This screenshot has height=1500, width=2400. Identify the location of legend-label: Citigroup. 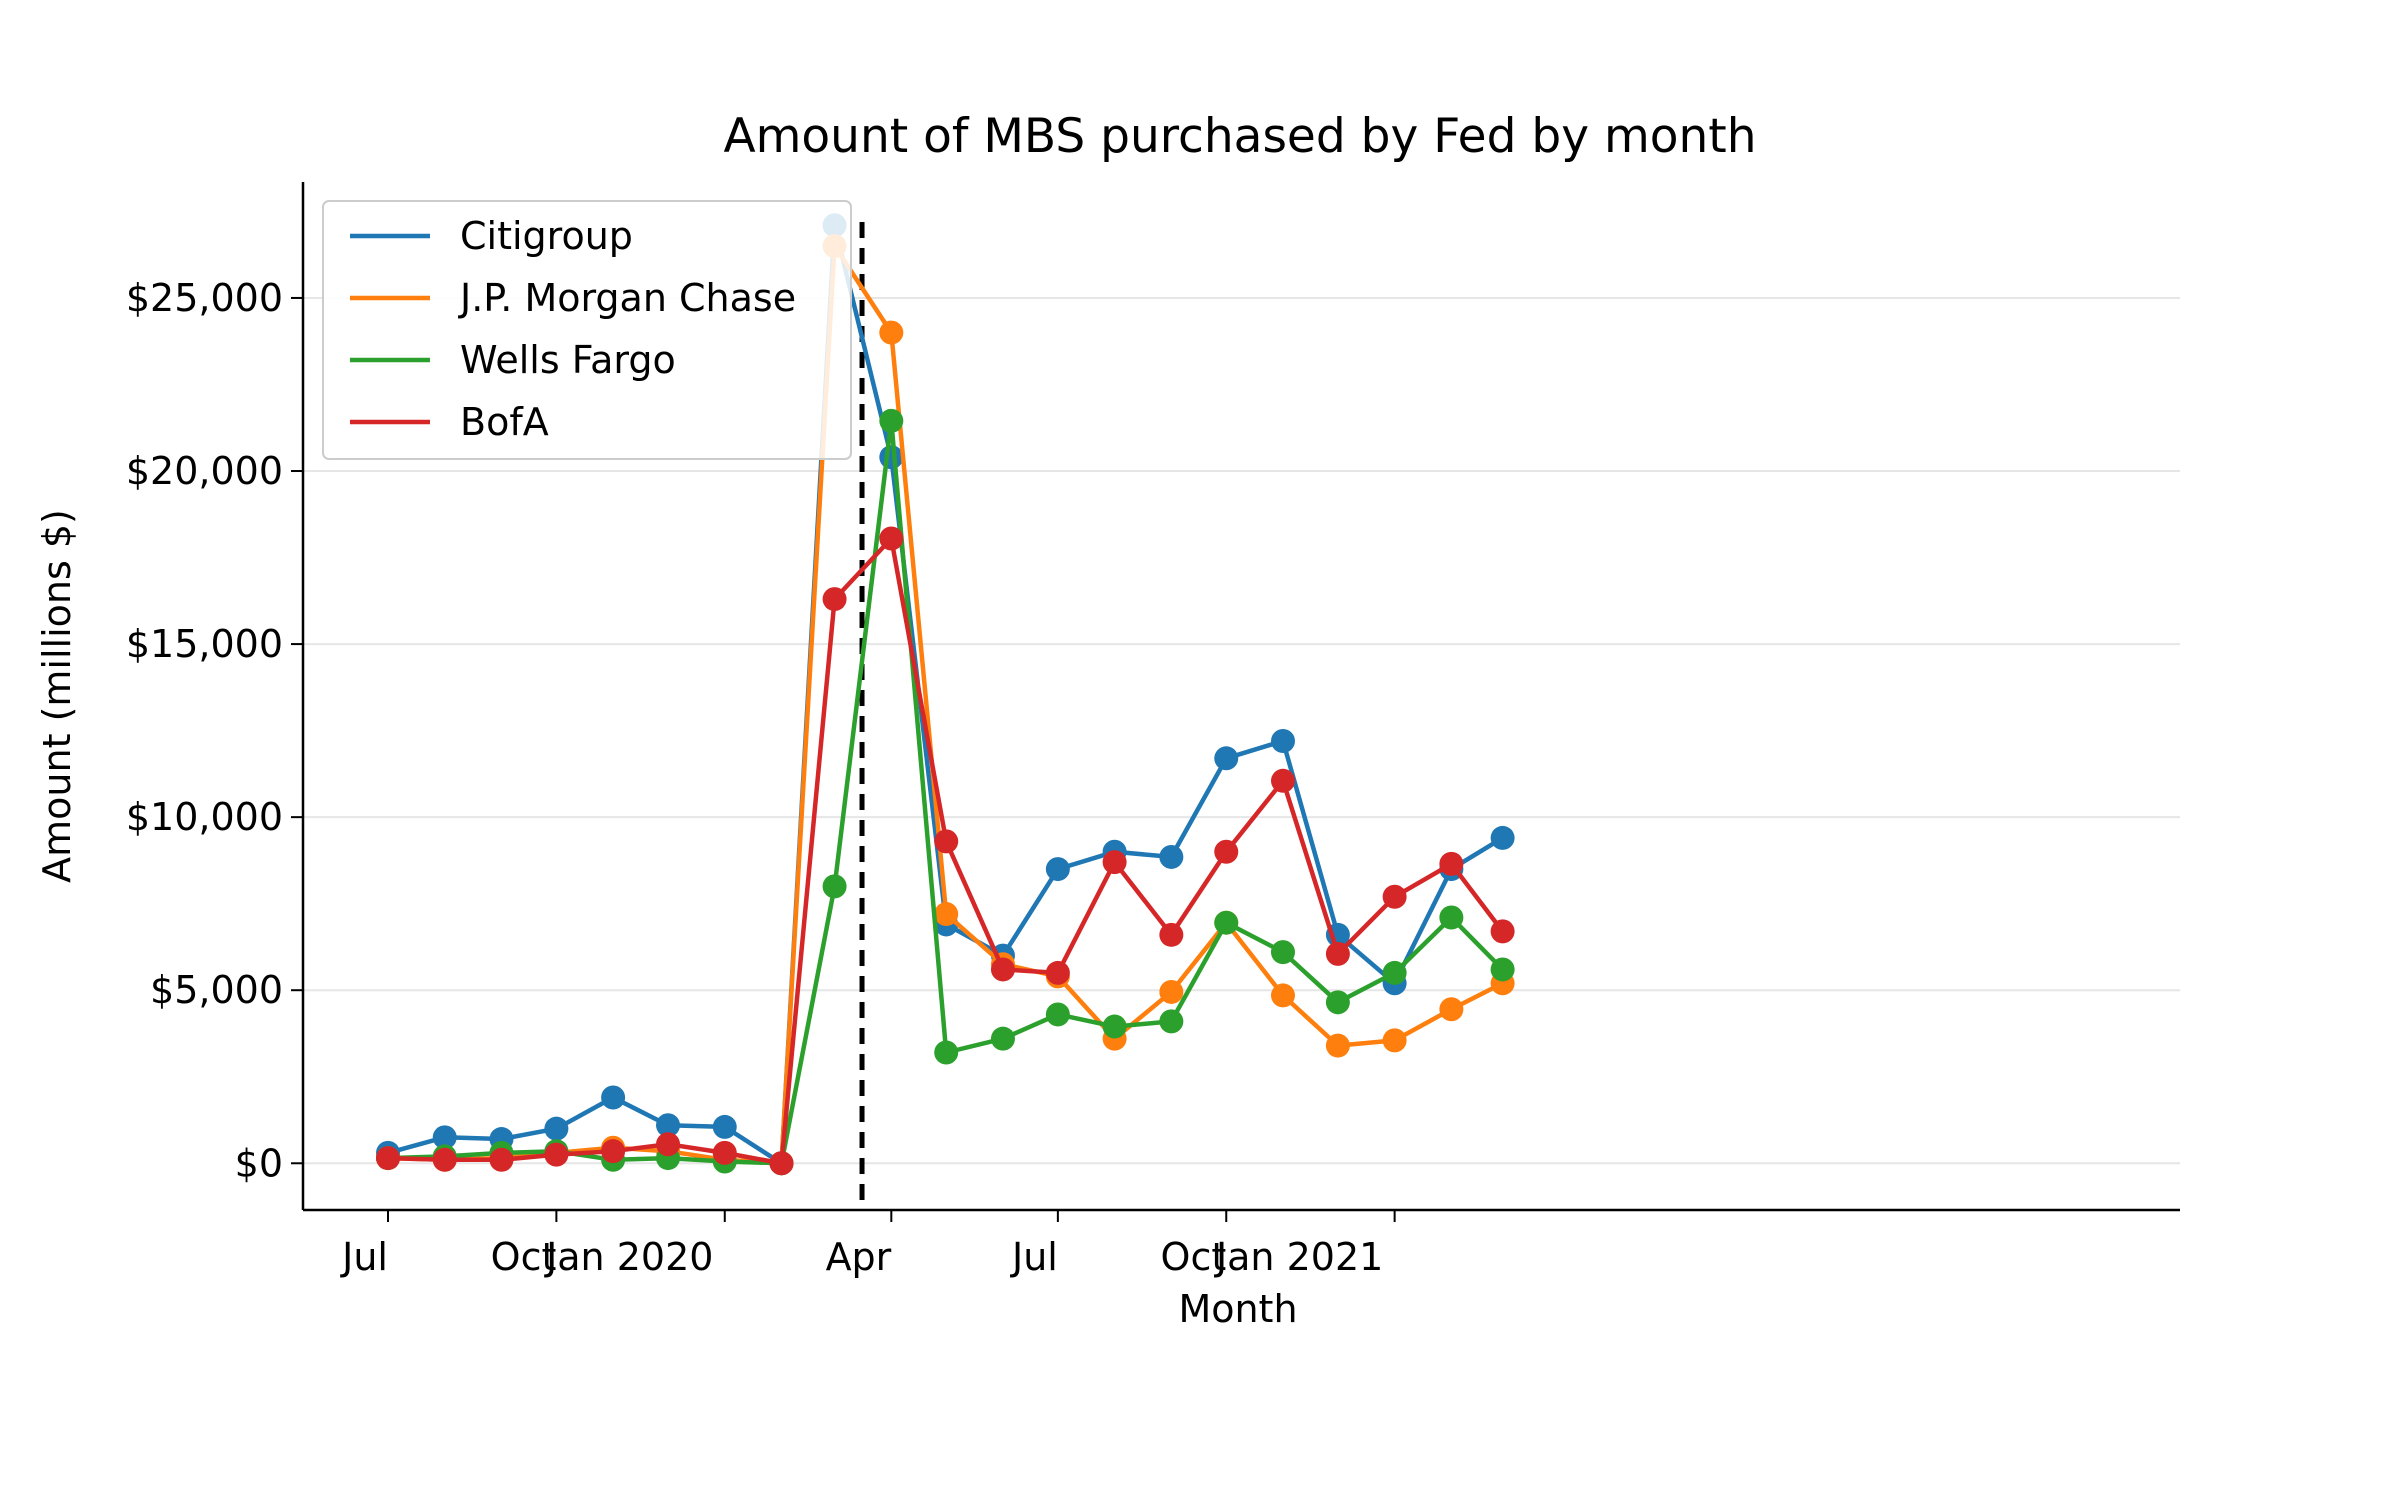
(546, 236).